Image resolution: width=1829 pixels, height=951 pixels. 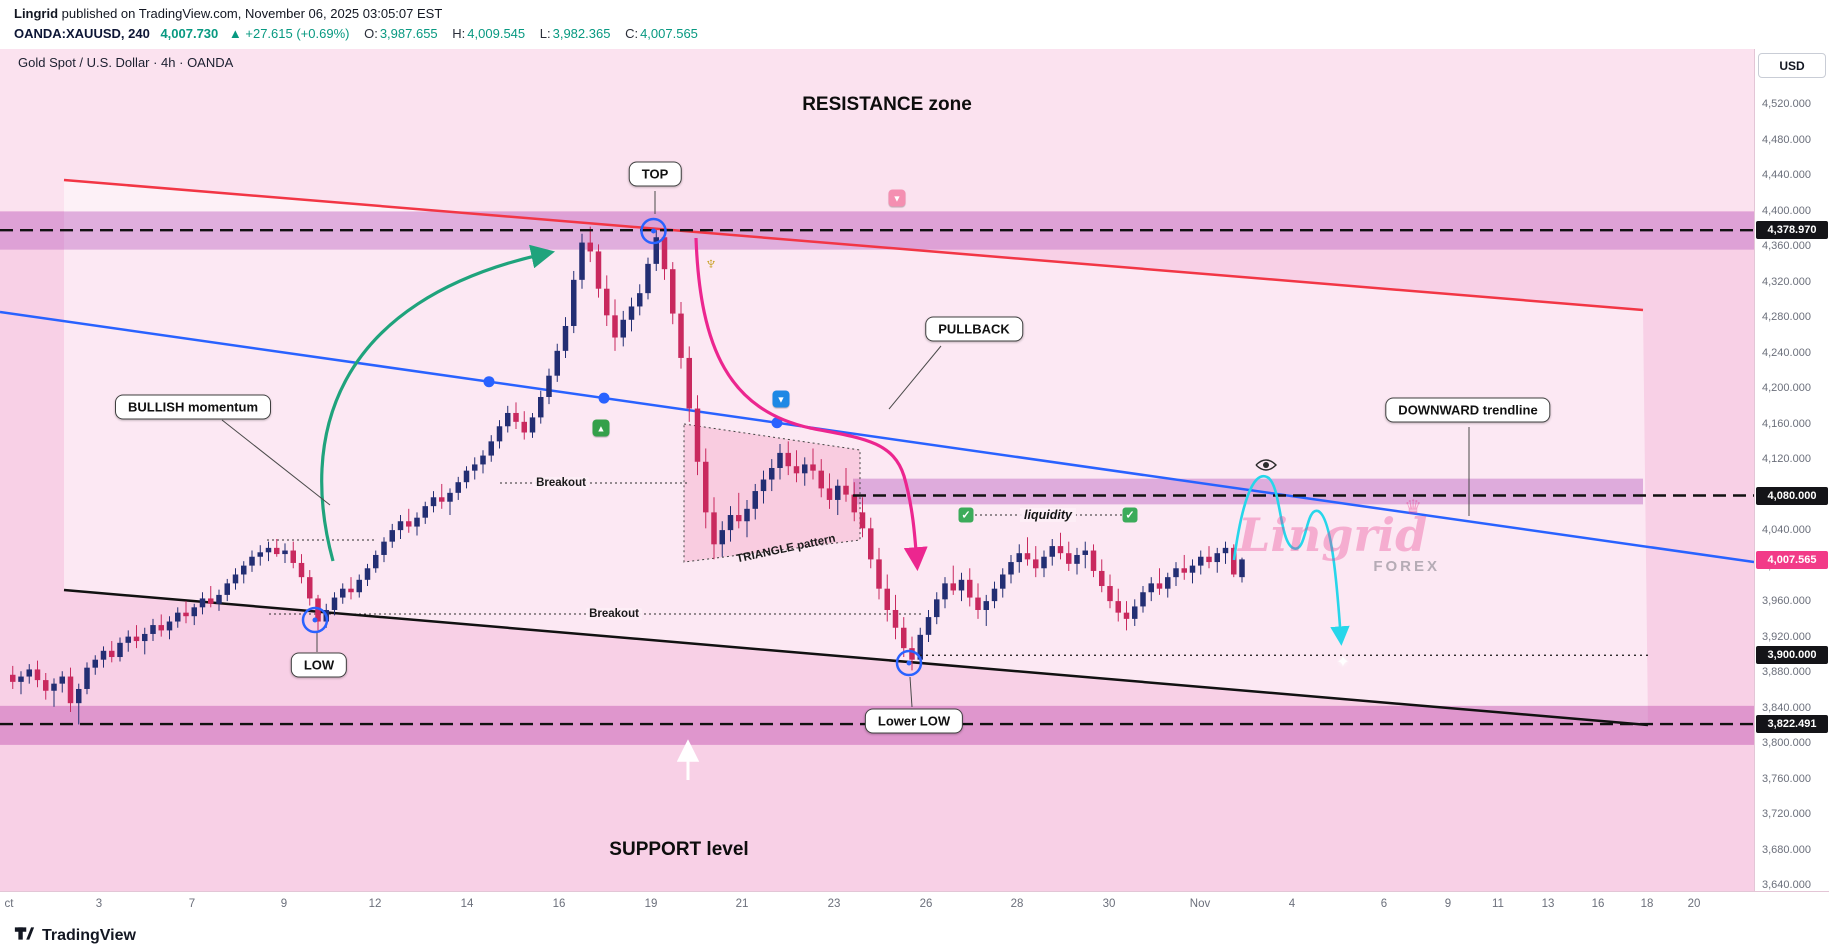 What do you see at coordinates (601, 428) in the screenshot?
I see `up-arrow-glyph: ▲` at bounding box center [601, 428].